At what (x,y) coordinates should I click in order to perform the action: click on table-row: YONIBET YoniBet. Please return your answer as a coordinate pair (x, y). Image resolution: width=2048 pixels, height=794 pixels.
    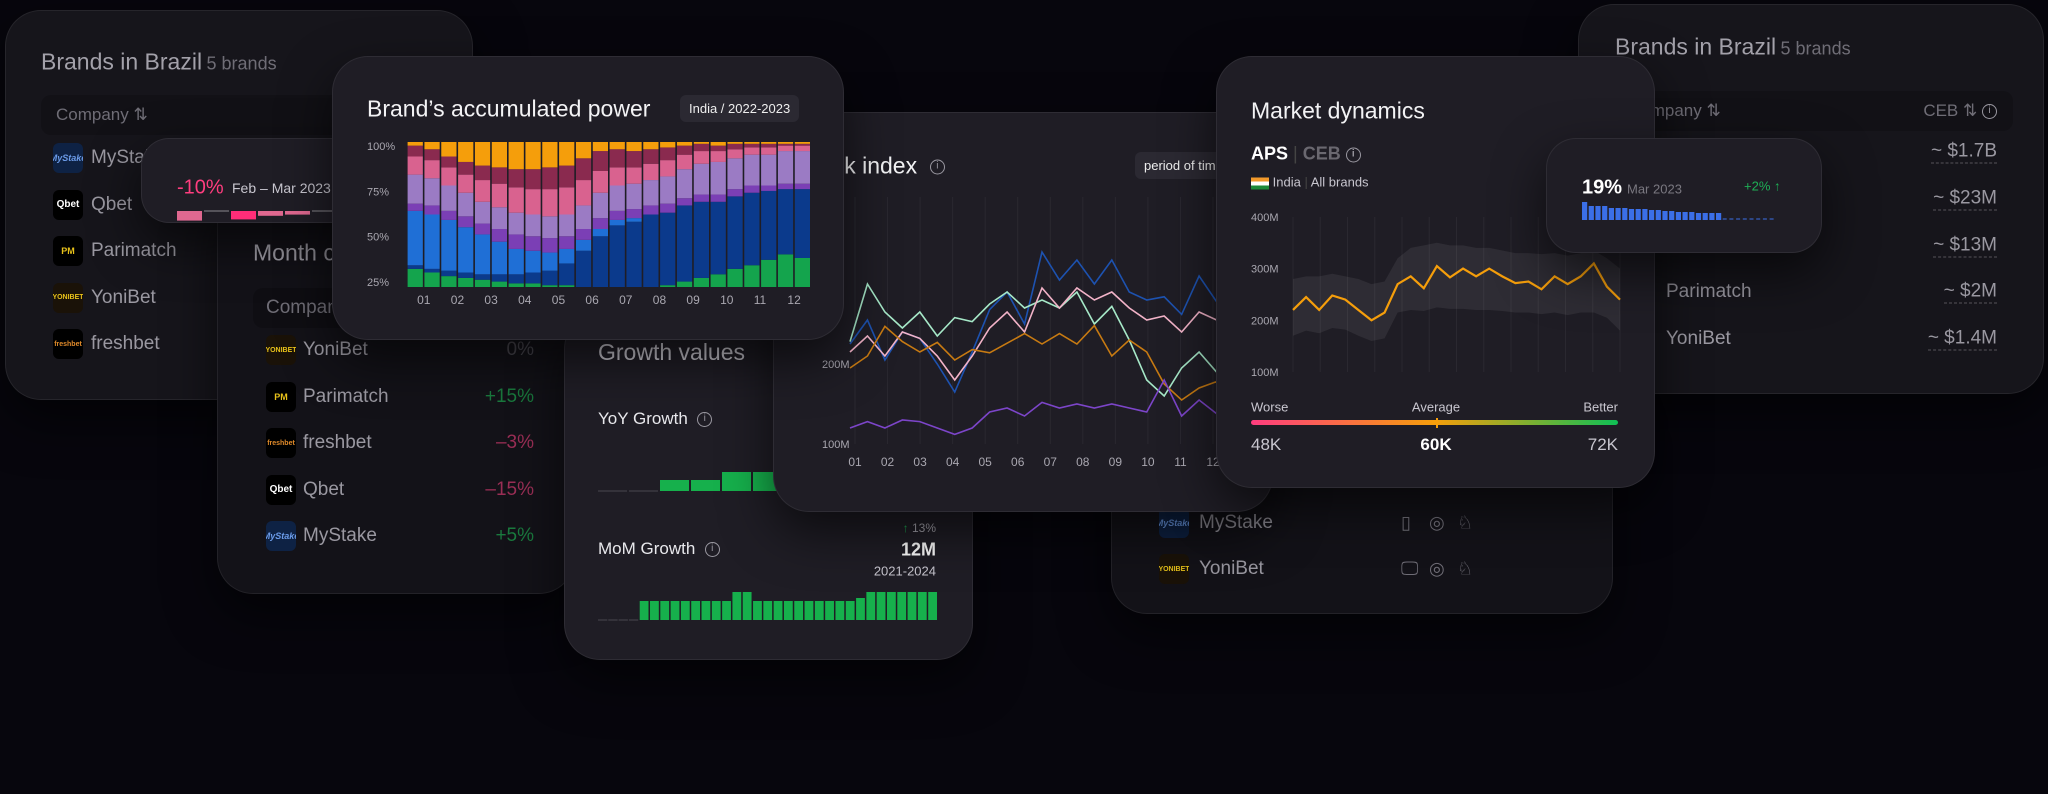
    Looking at the image, I should click on (239, 298).